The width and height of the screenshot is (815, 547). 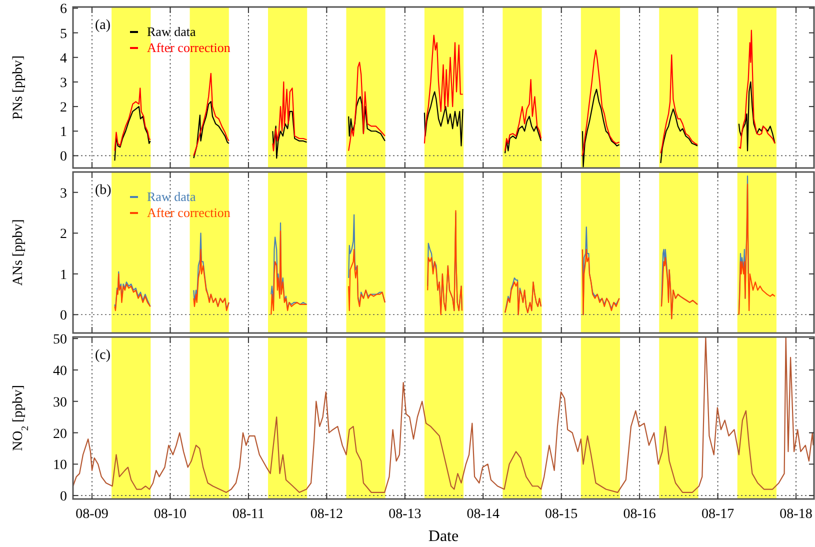 I want to click on annotation: (b), so click(x=103, y=190).